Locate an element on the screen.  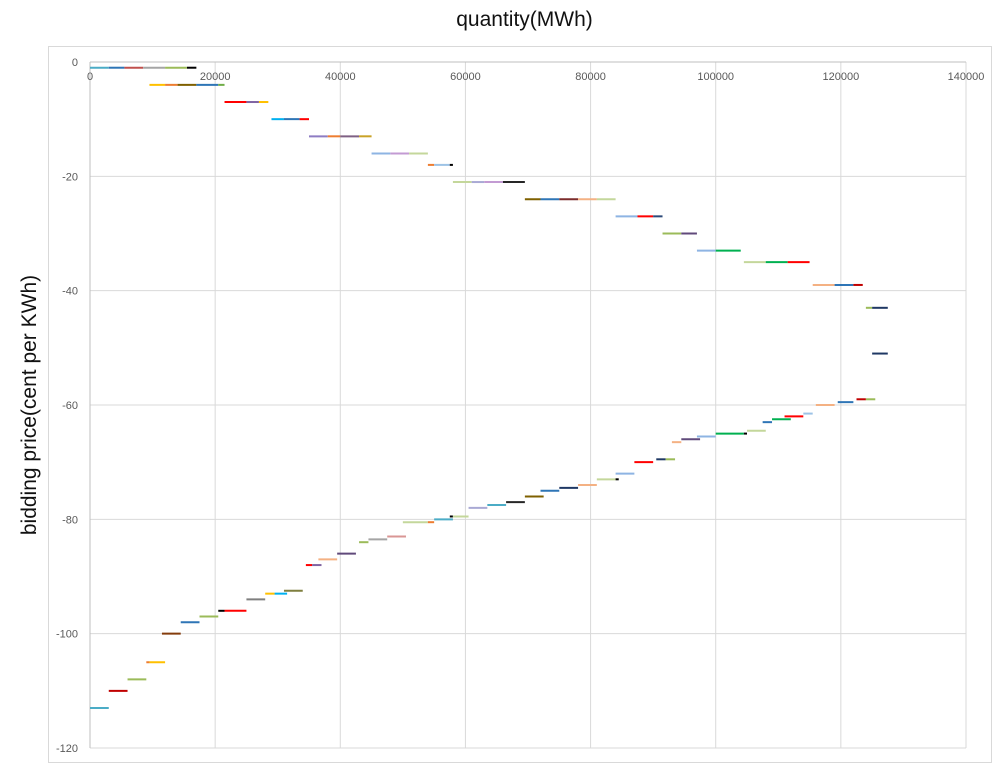
x-tick-label-4: 80000 is located at coordinates (590, 77).